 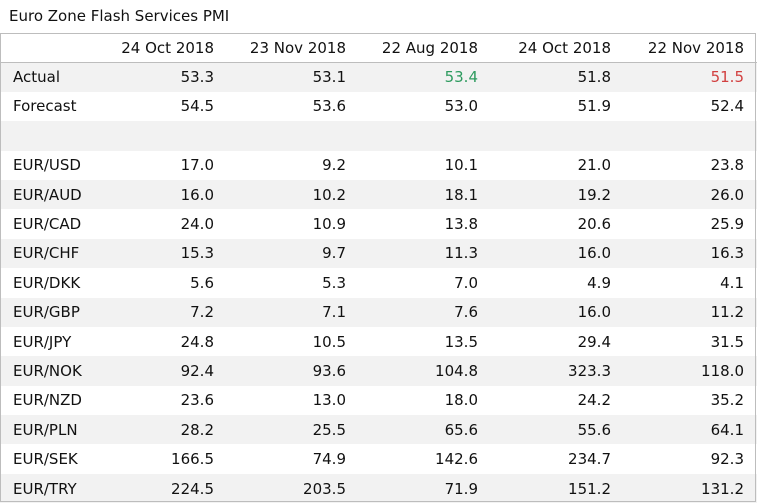 What do you see at coordinates (557, 488) in the screenshot?
I see `value-cell: 151.2` at bounding box center [557, 488].